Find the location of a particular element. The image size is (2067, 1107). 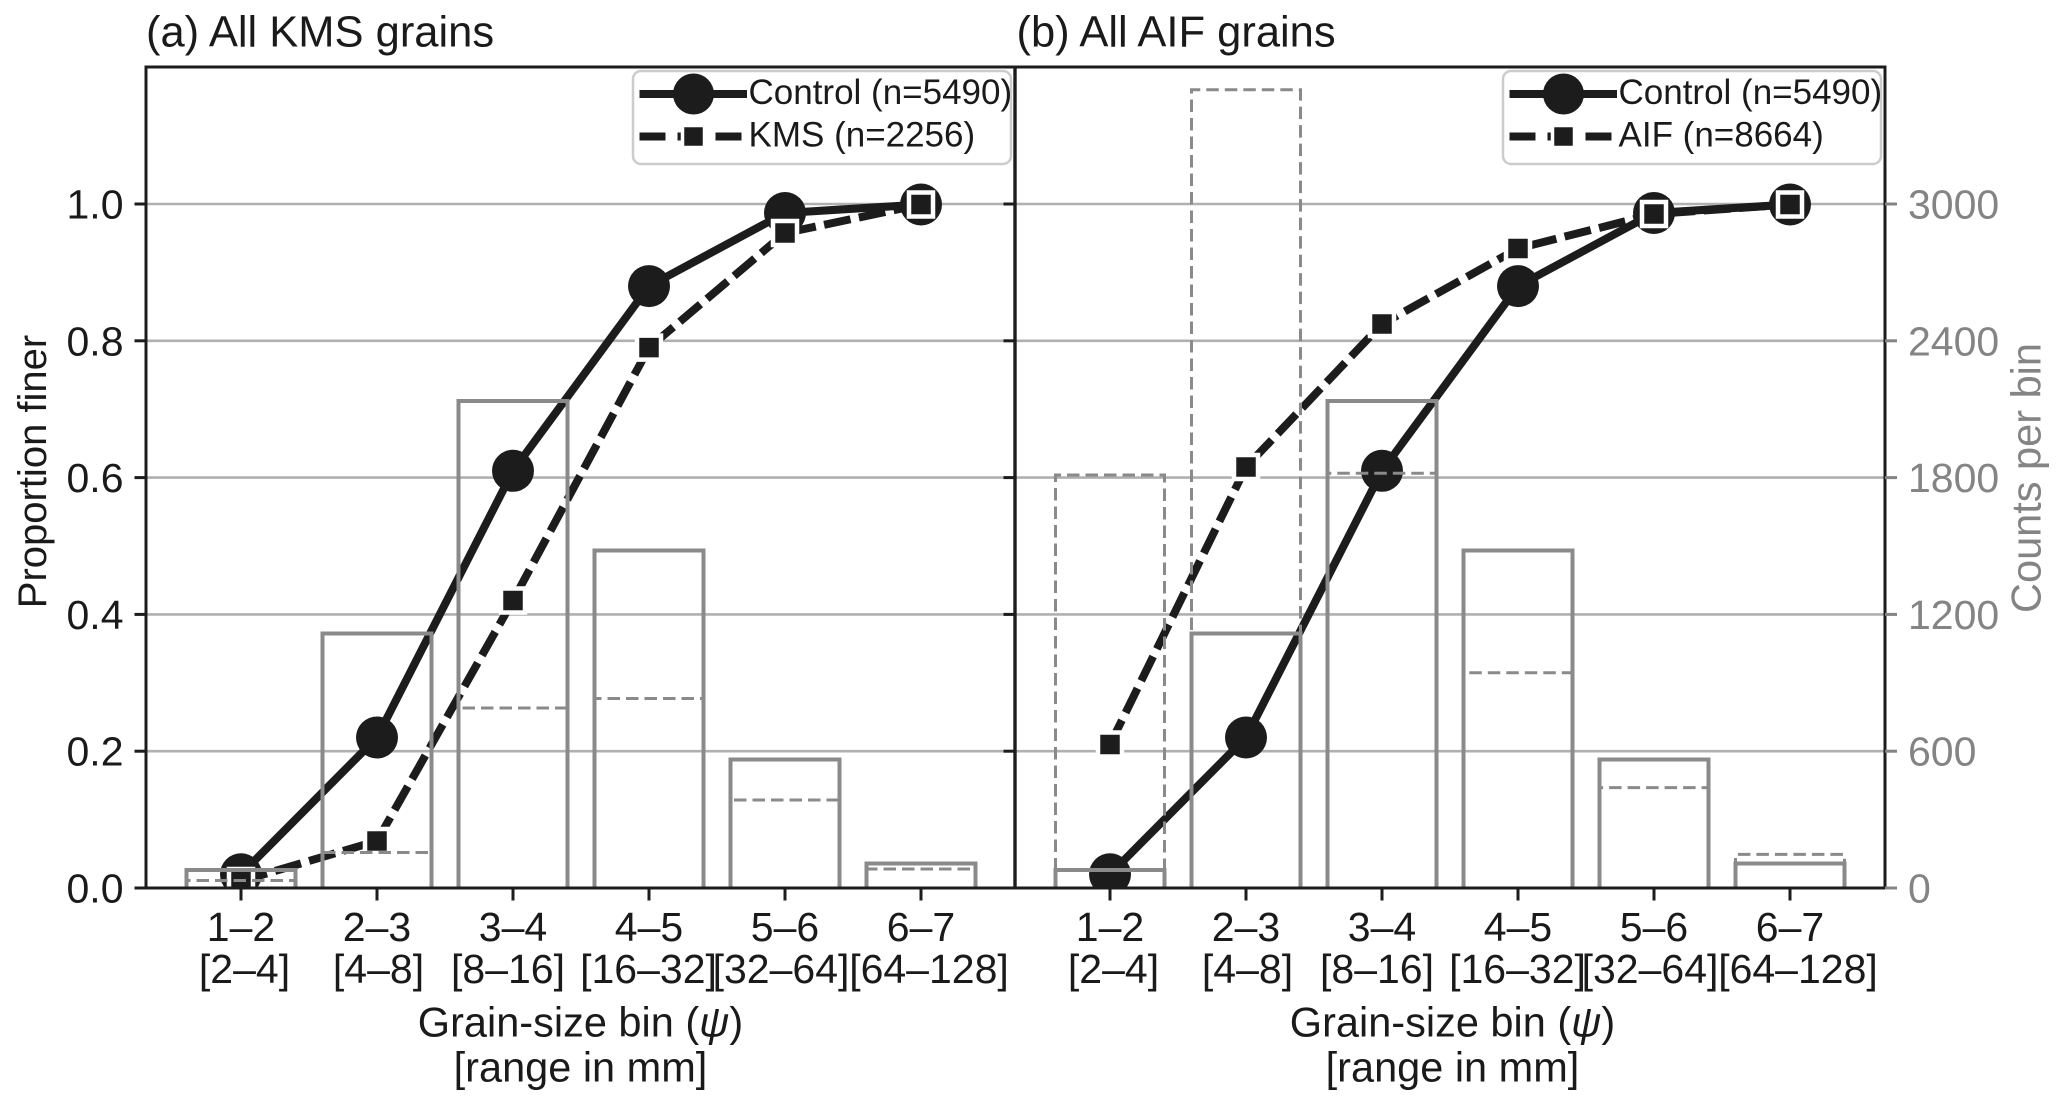

svg-text: Counts per bin is located at coordinates (2026, 478).